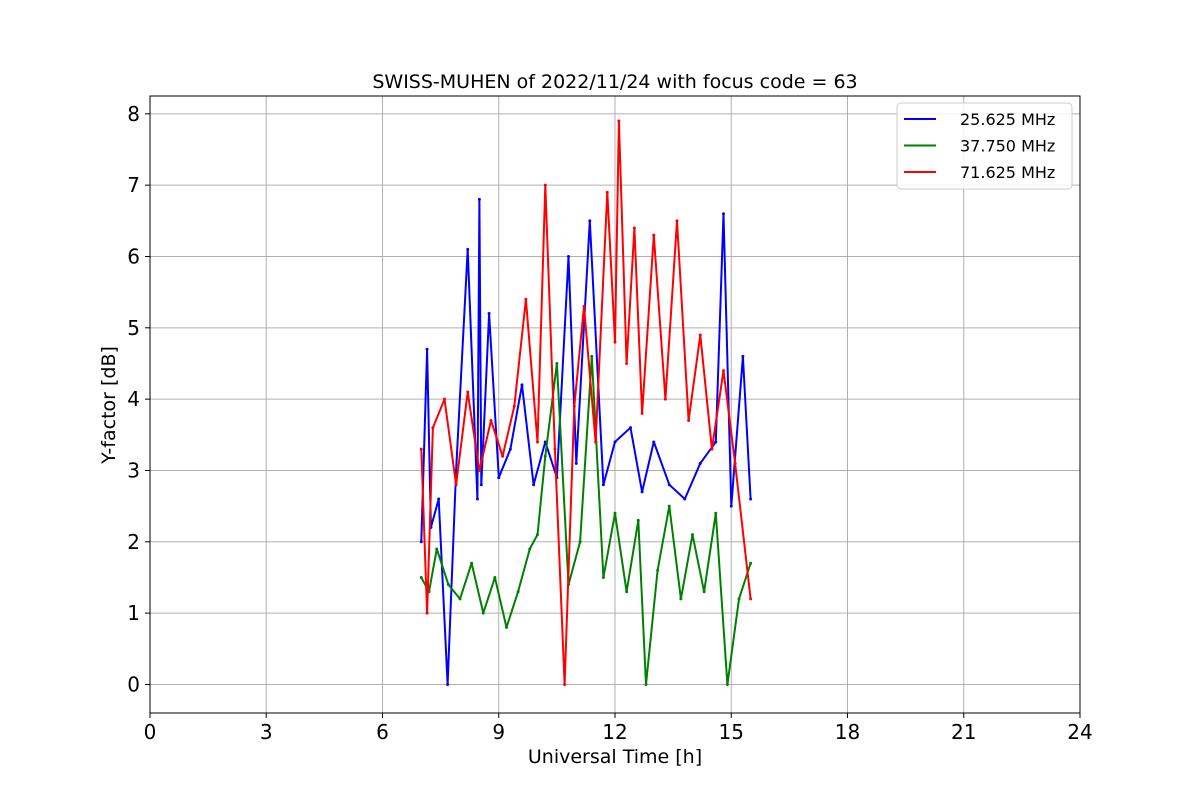 This screenshot has height=800, width=1200. Describe the element at coordinates (109, 405) in the screenshot. I see `y-axis-label: Y-factor [dB]` at that location.